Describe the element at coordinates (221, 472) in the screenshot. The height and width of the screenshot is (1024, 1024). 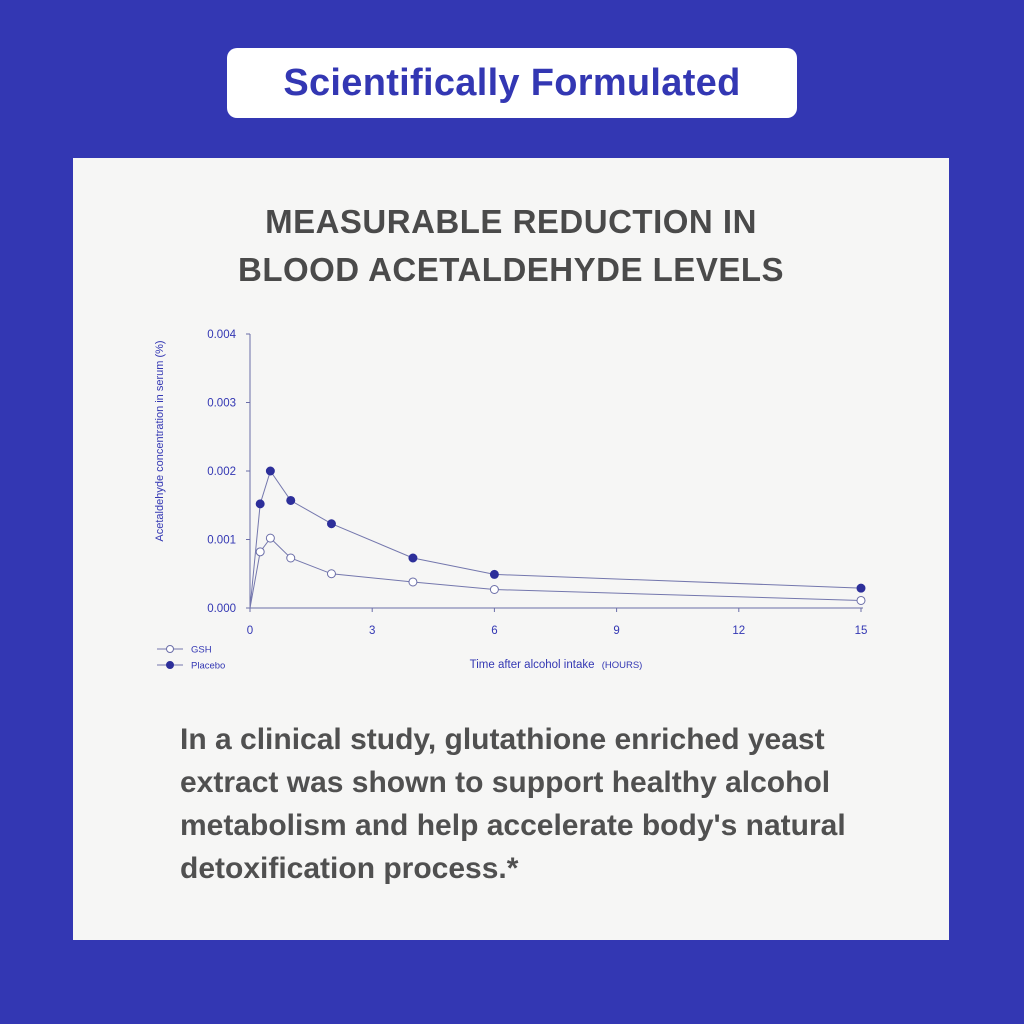
I see `y-tick-label: 0.002` at that location.